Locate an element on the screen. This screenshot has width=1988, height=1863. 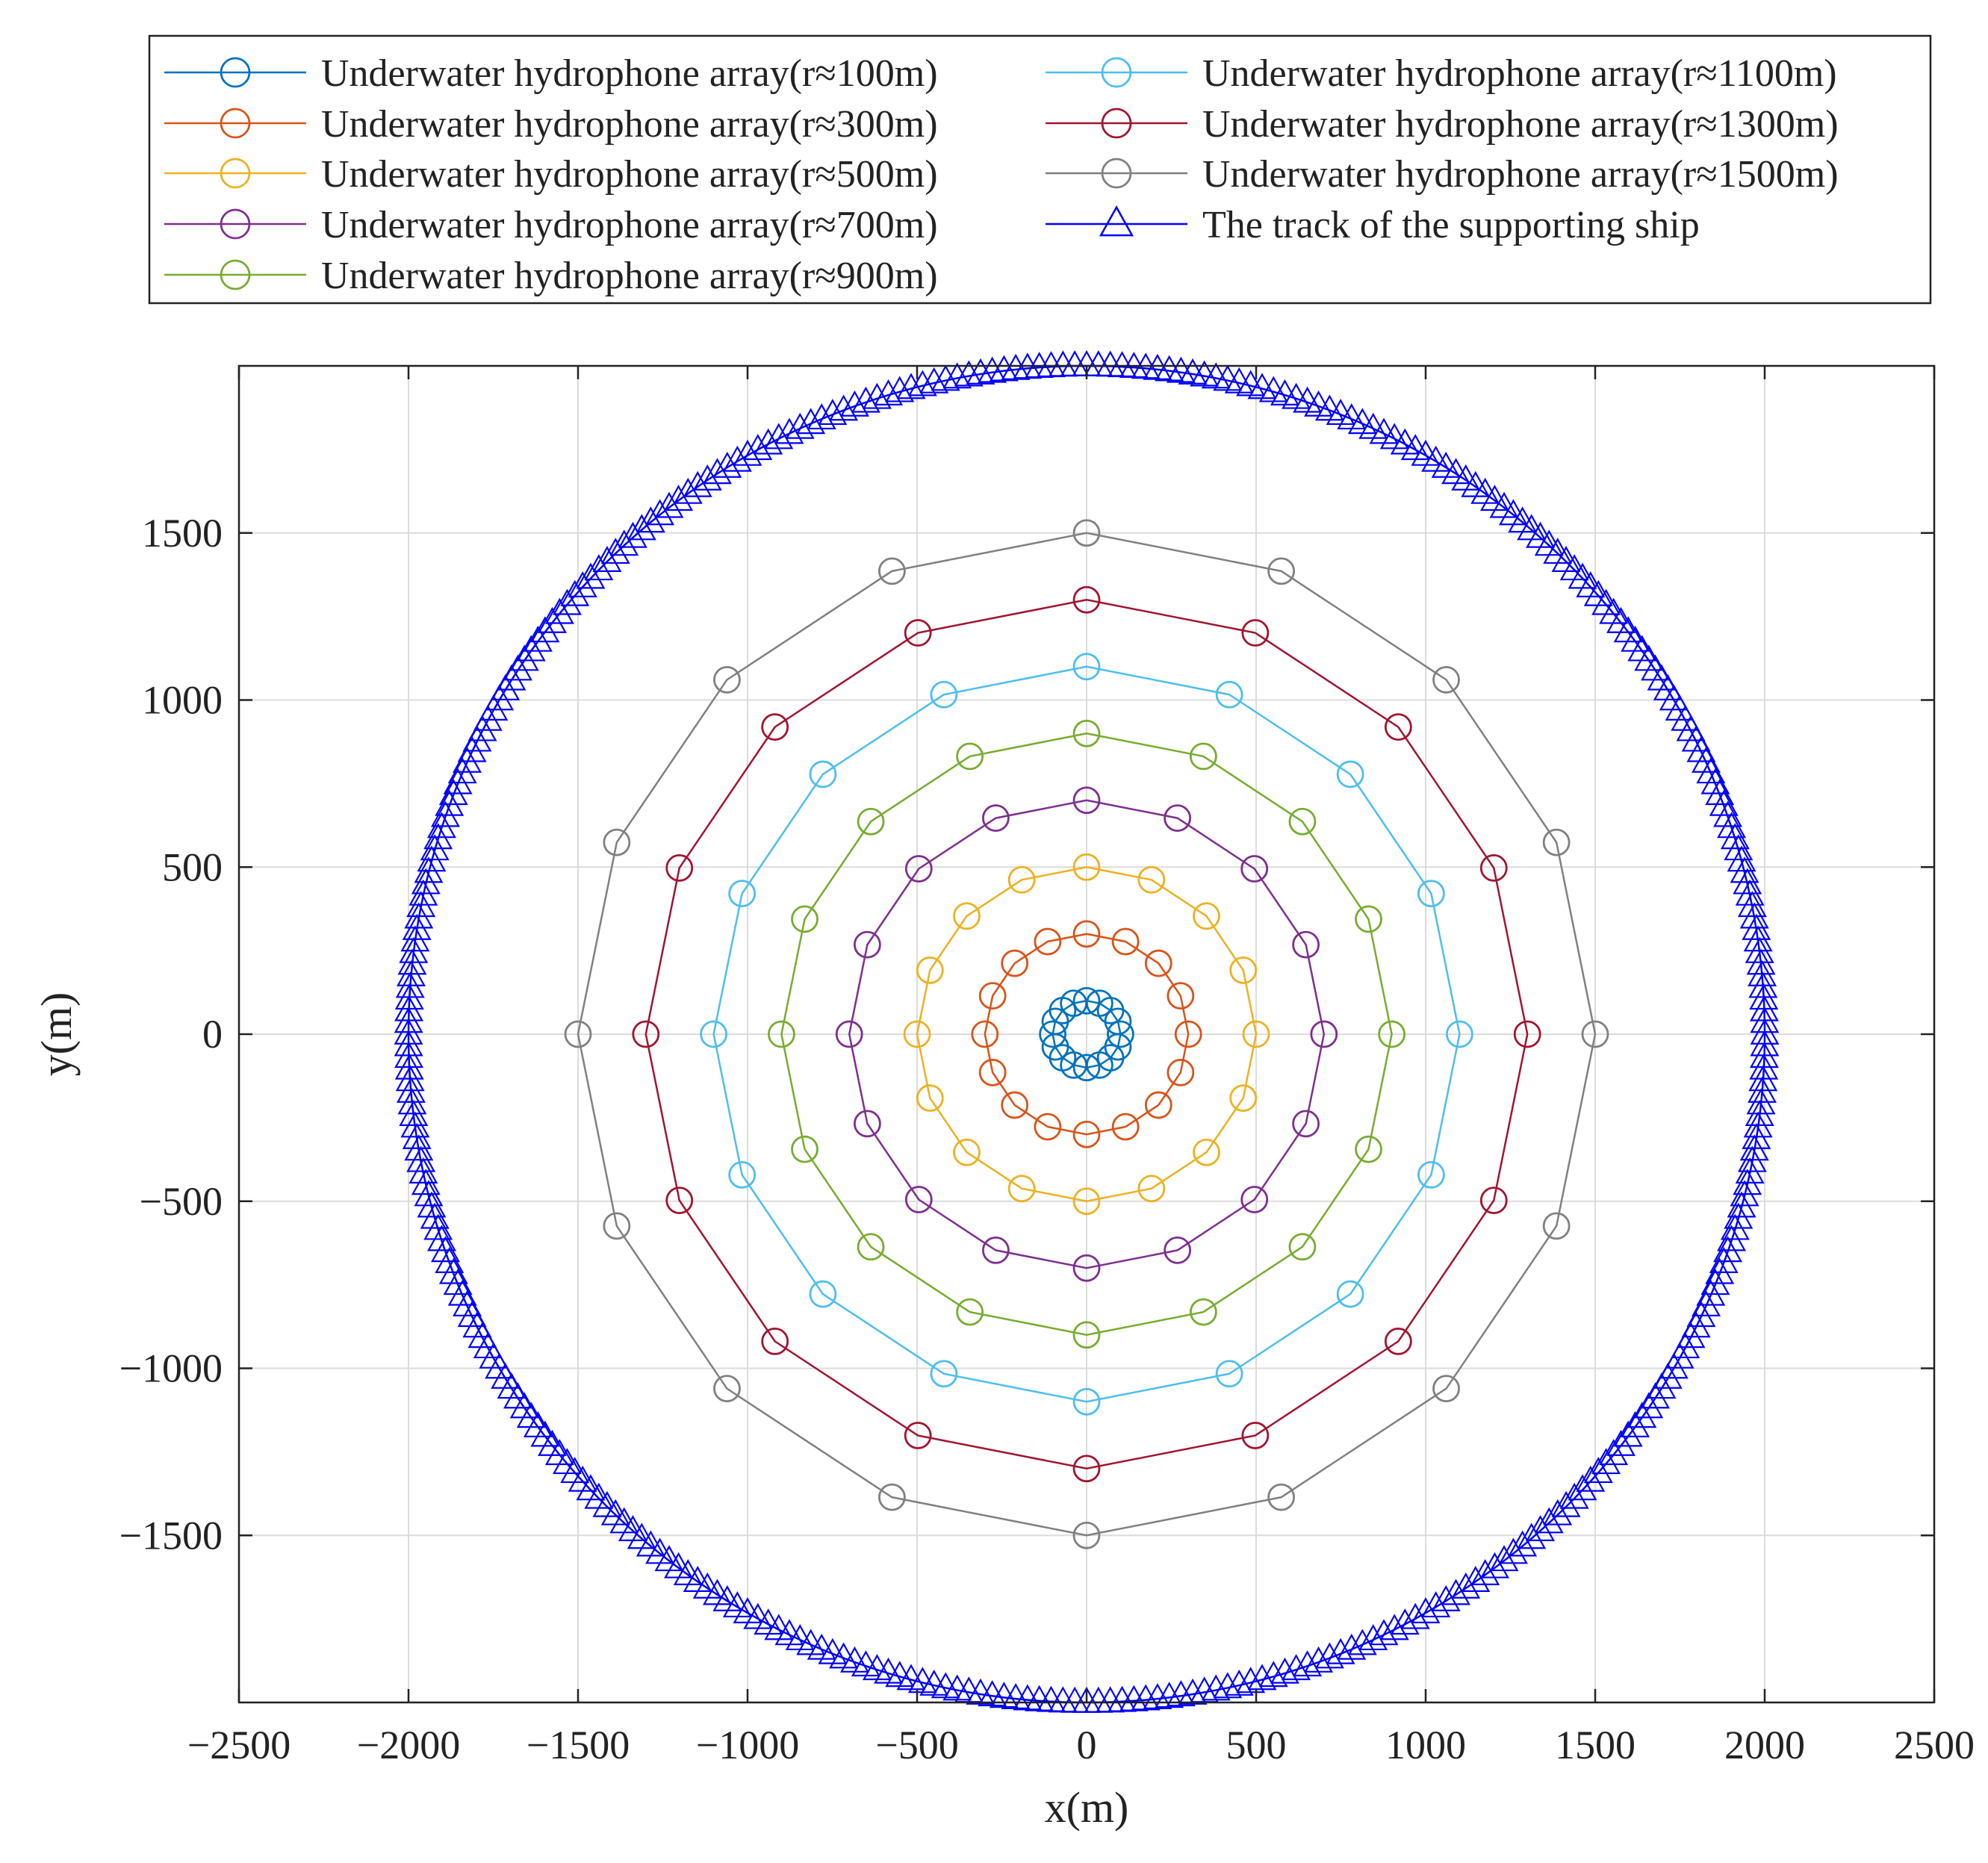
y-tick-label: −1000 is located at coordinates (171, 1368).